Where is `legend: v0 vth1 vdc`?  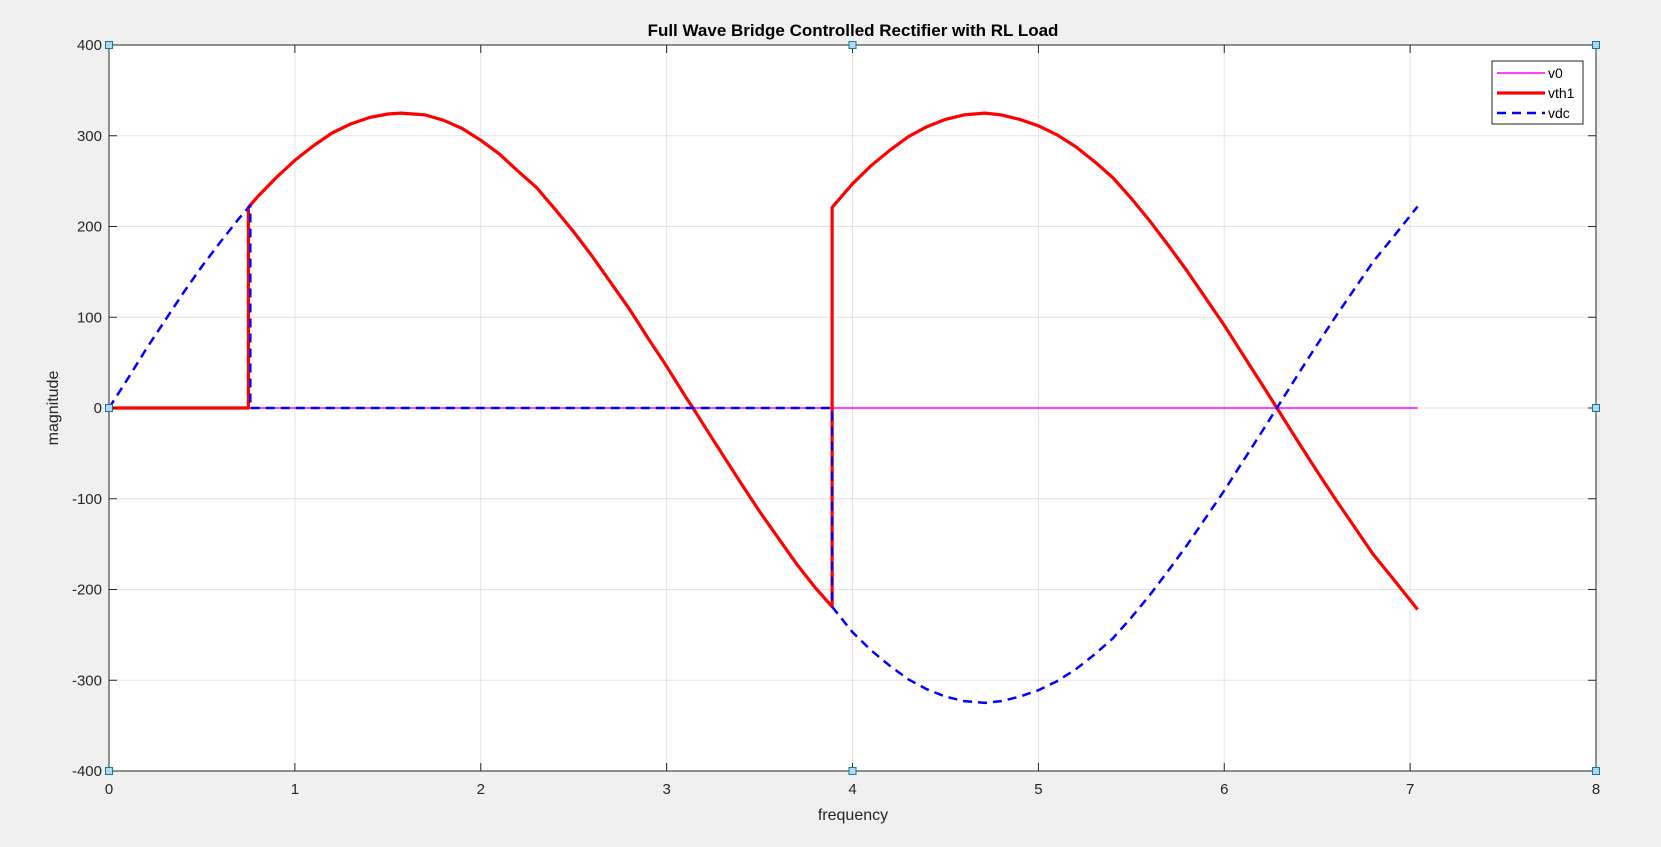 legend: v0 vth1 vdc is located at coordinates (1537, 92).